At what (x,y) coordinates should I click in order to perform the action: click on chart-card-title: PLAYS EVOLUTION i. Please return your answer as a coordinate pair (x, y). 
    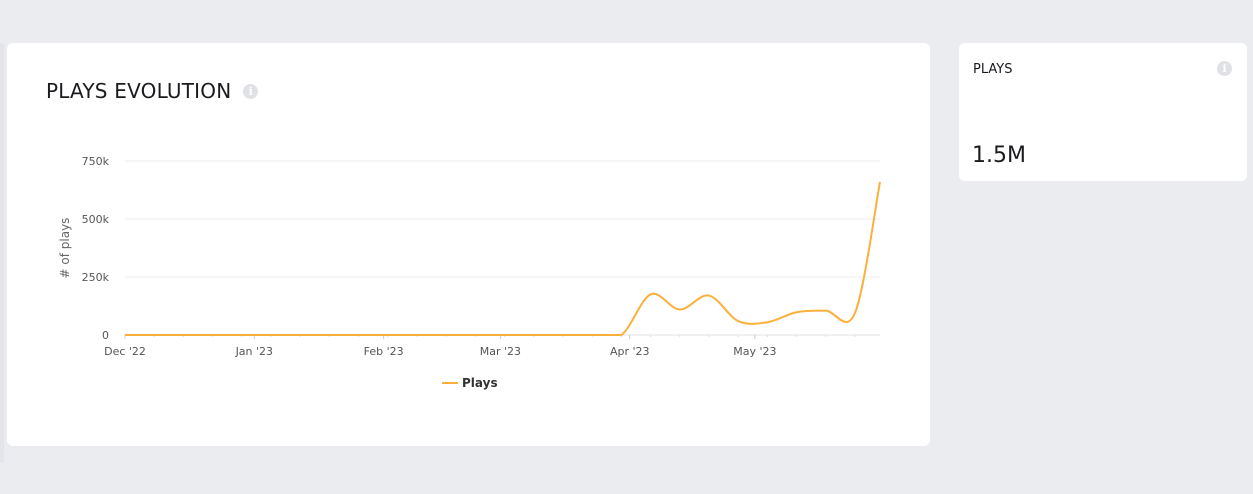
    Looking at the image, I should click on (152, 91).